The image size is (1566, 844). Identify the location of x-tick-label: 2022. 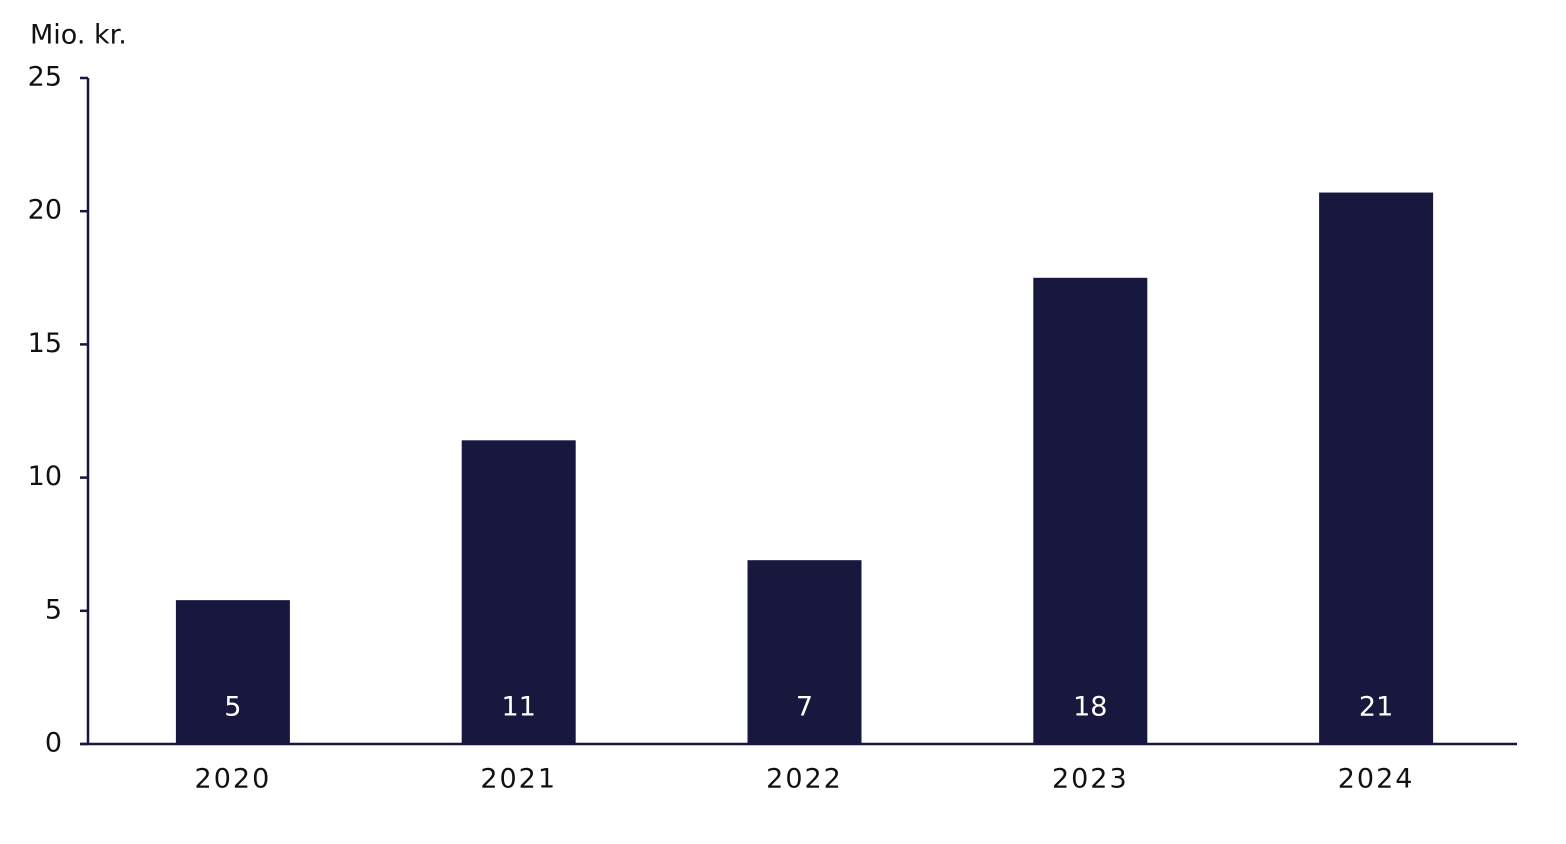
(804, 779).